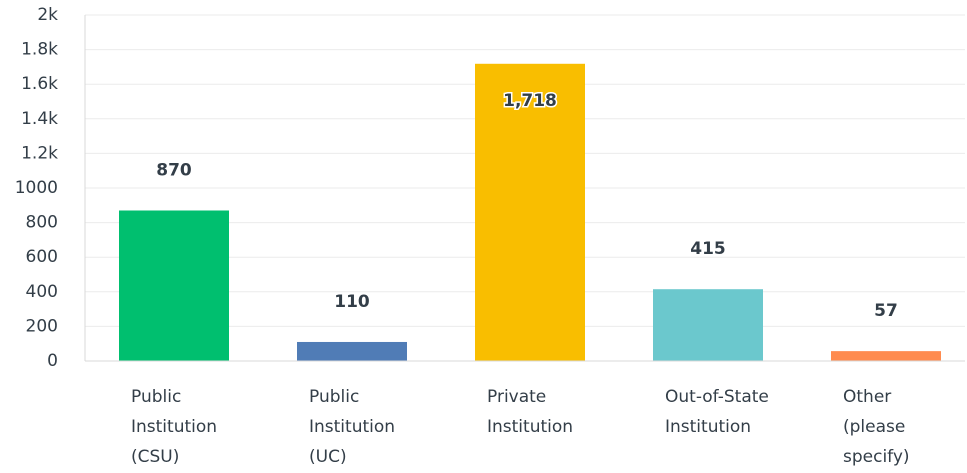 The width and height of the screenshot is (967, 473). What do you see at coordinates (708, 249) in the screenshot?
I see `data-label: 415` at bounding box center [708, 249].